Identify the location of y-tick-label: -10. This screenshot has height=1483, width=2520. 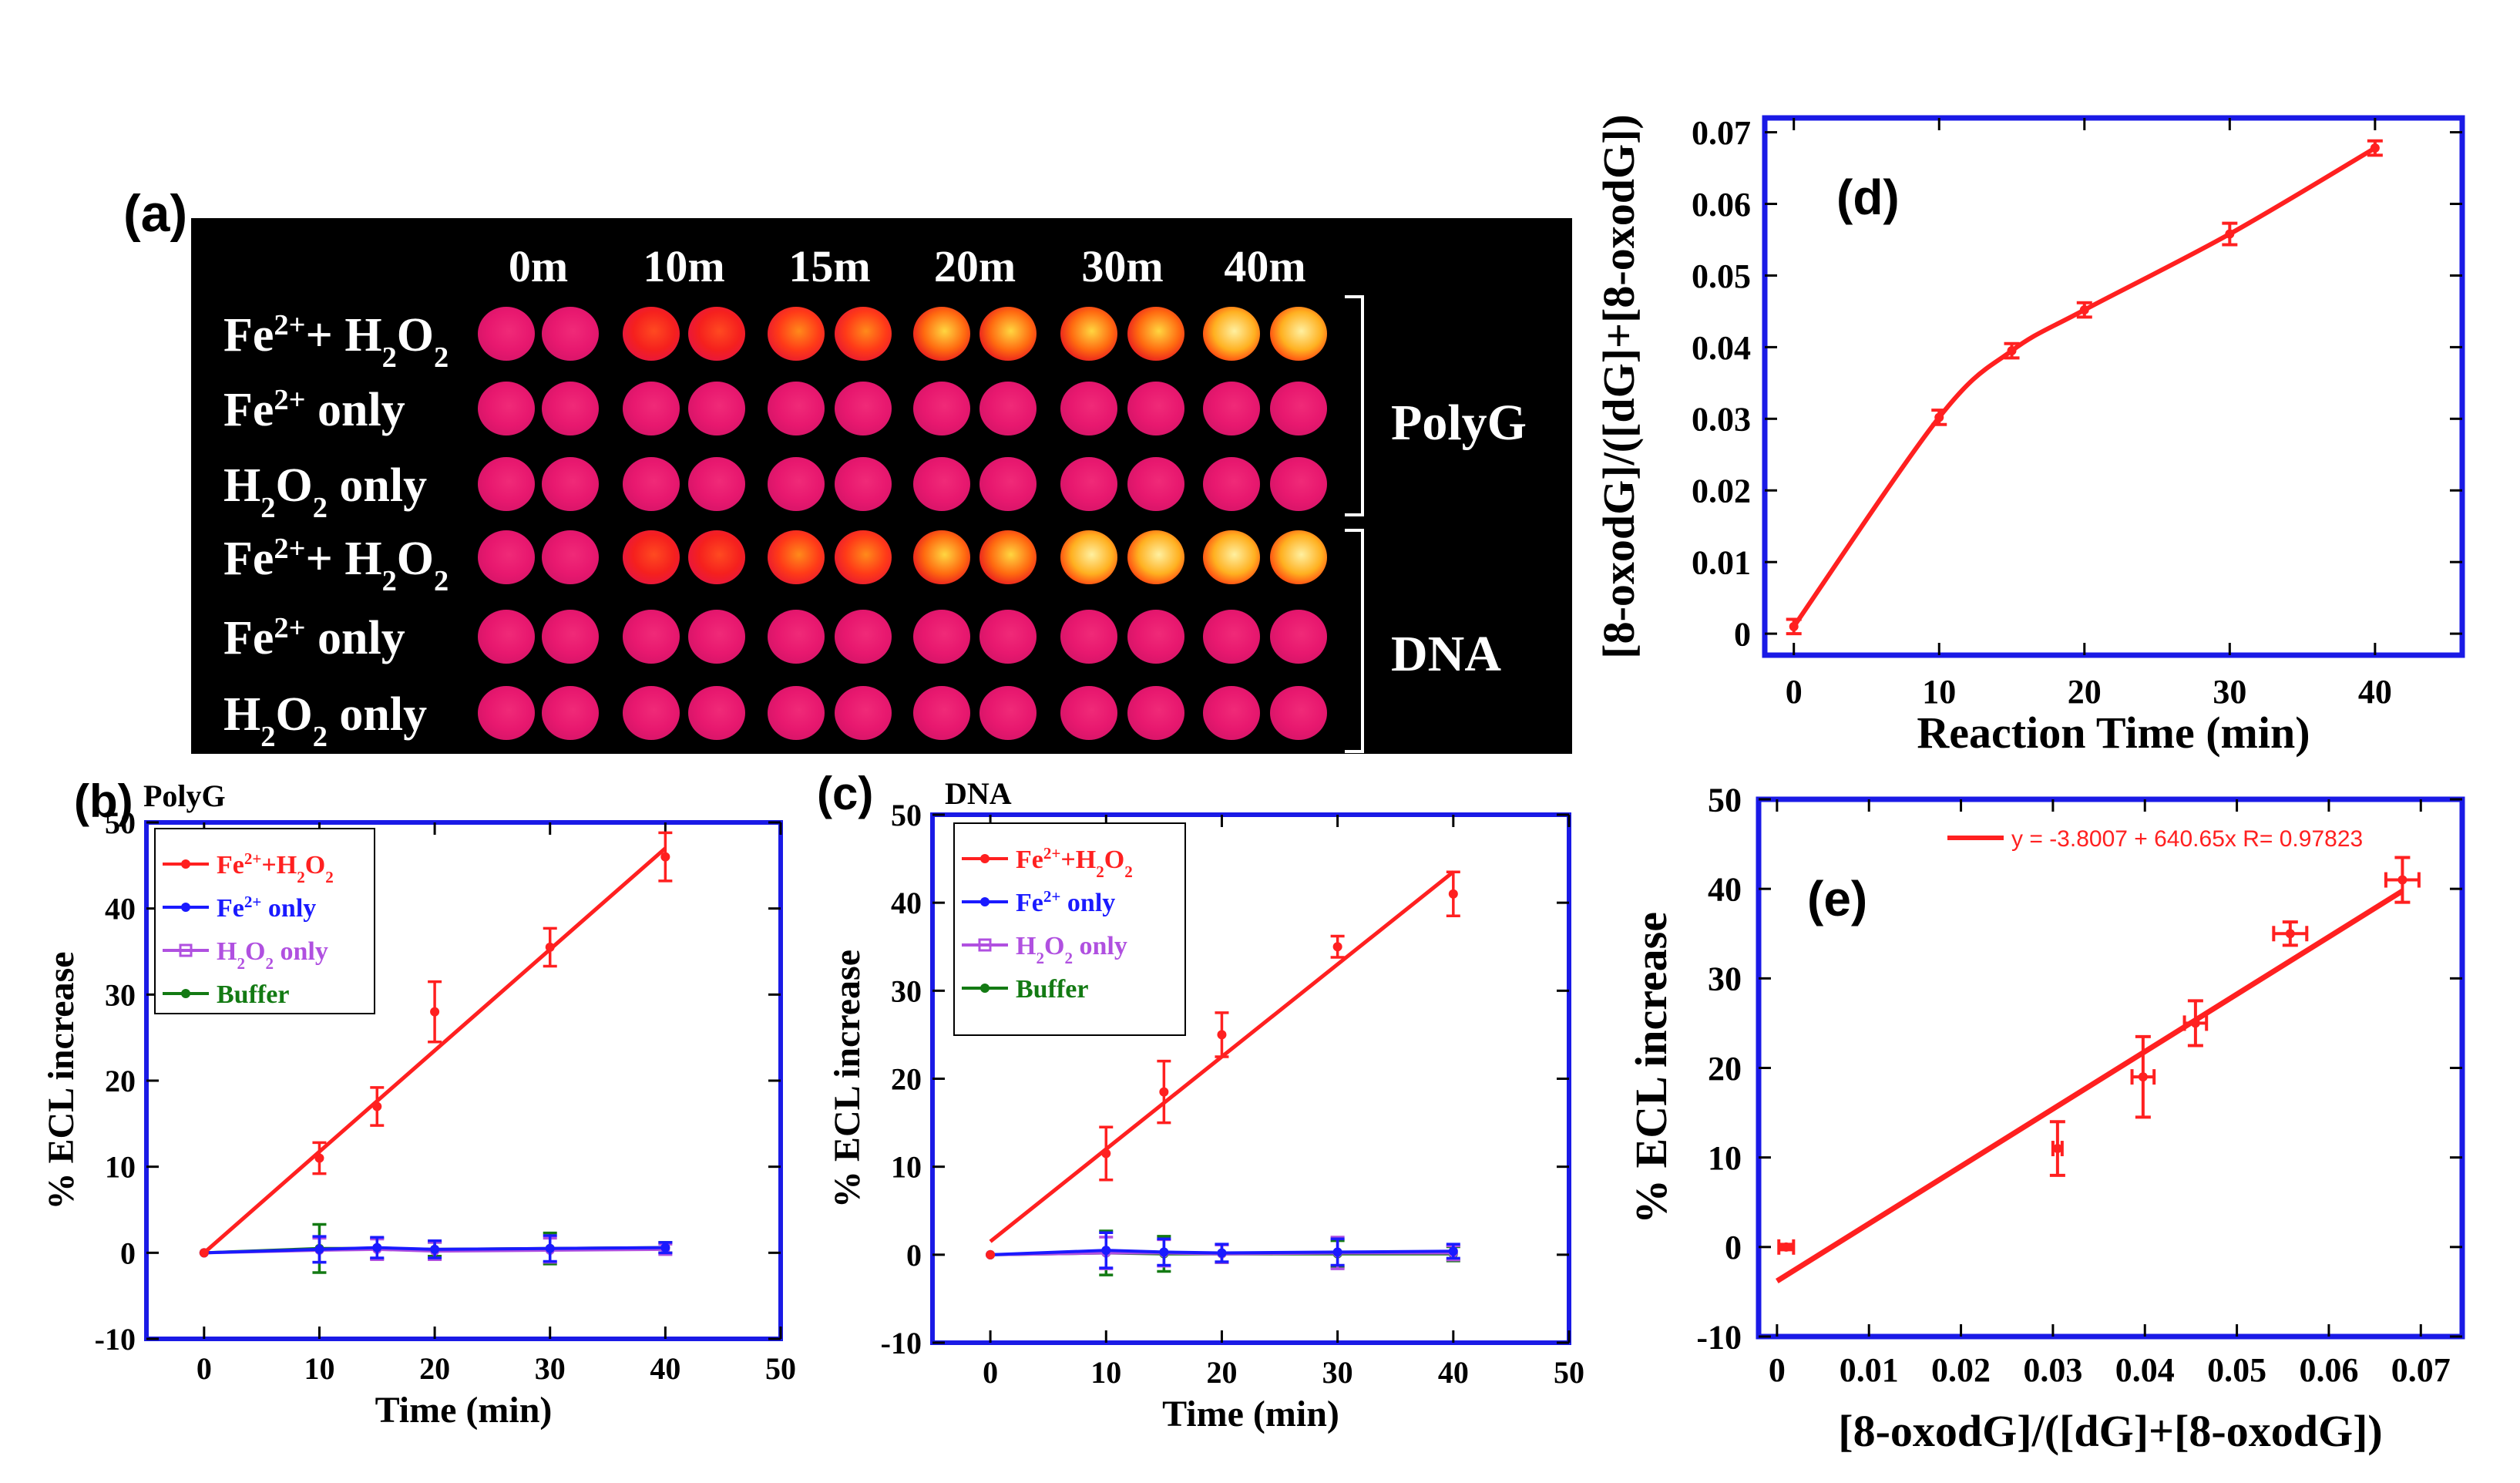
(1719, 1337).